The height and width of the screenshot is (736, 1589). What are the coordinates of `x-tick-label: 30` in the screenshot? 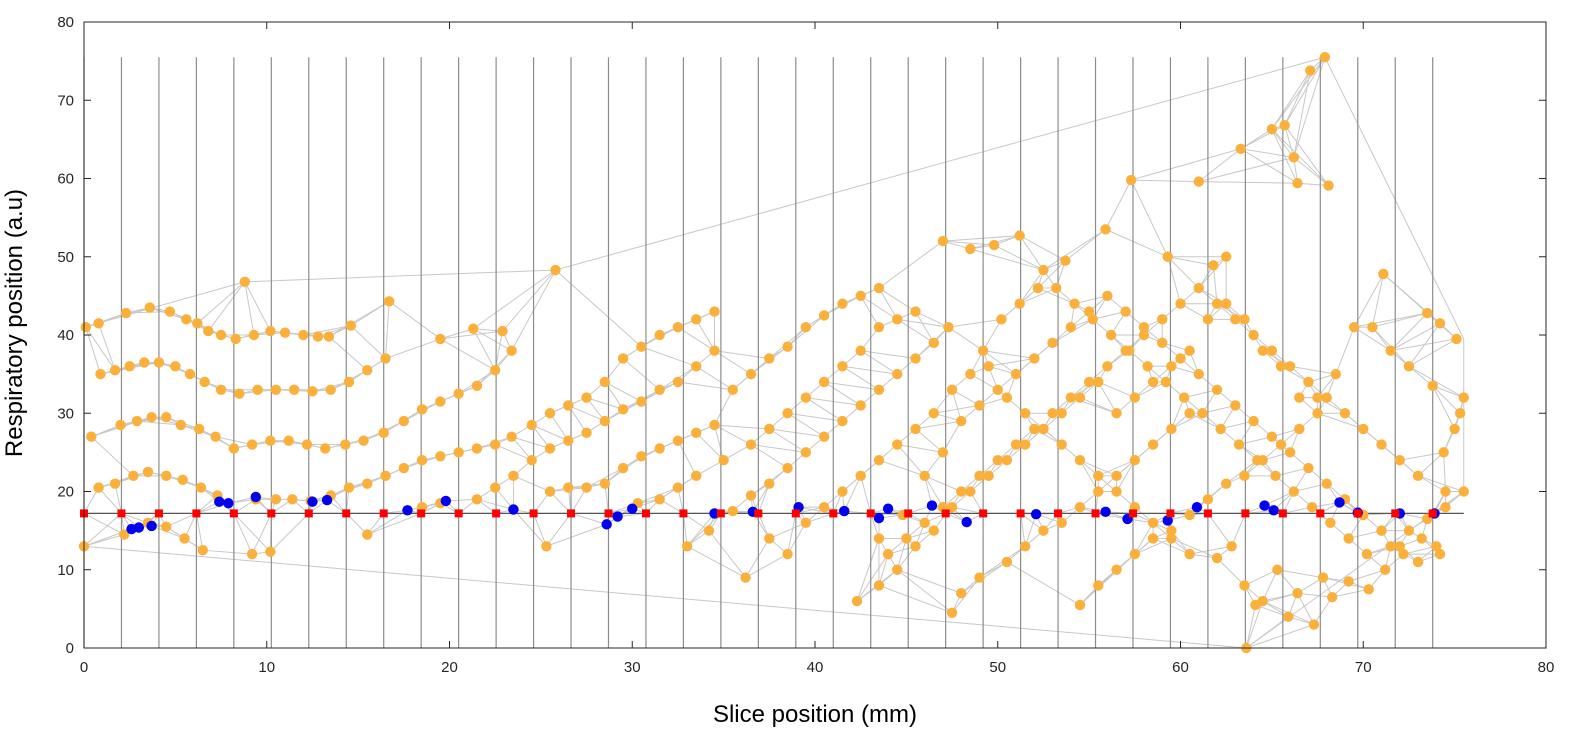 It's located at (632, 667).